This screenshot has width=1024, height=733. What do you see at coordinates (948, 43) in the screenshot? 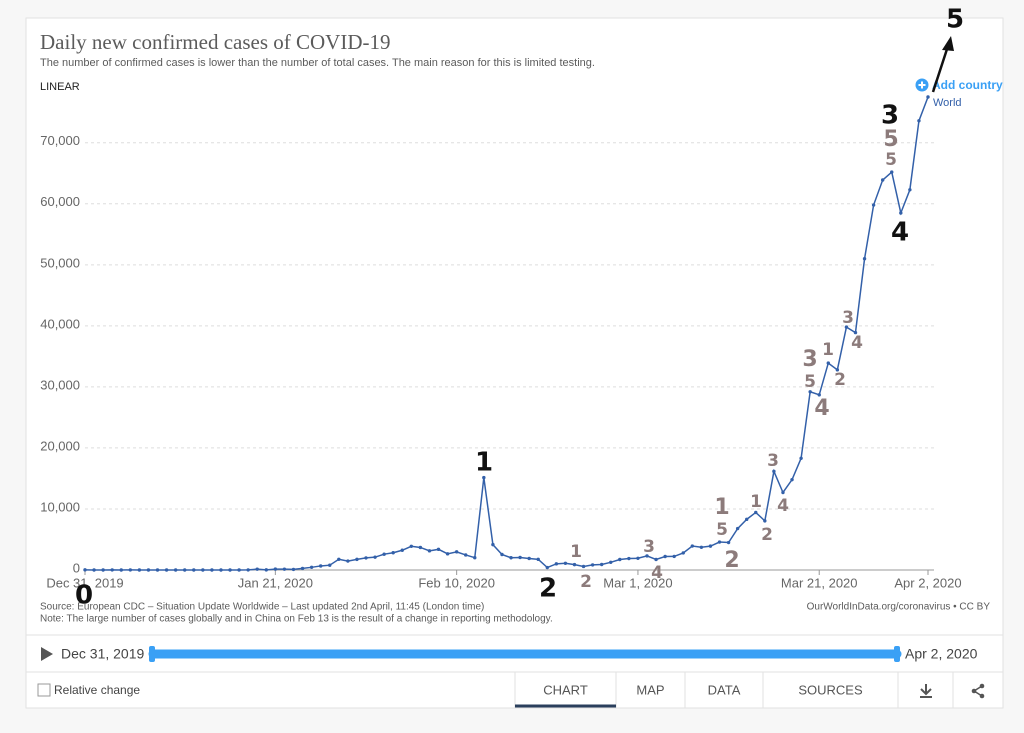
I see `annotation-arrowhead` at bounding box center [948, 43].